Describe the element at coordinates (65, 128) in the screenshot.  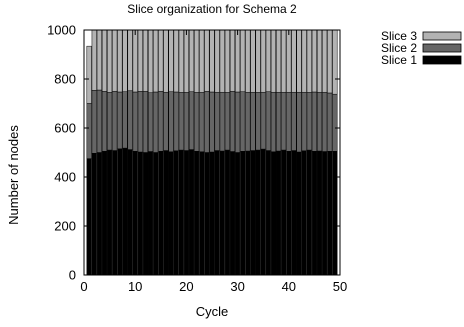
I see `y-tick-label: 600` at that location.